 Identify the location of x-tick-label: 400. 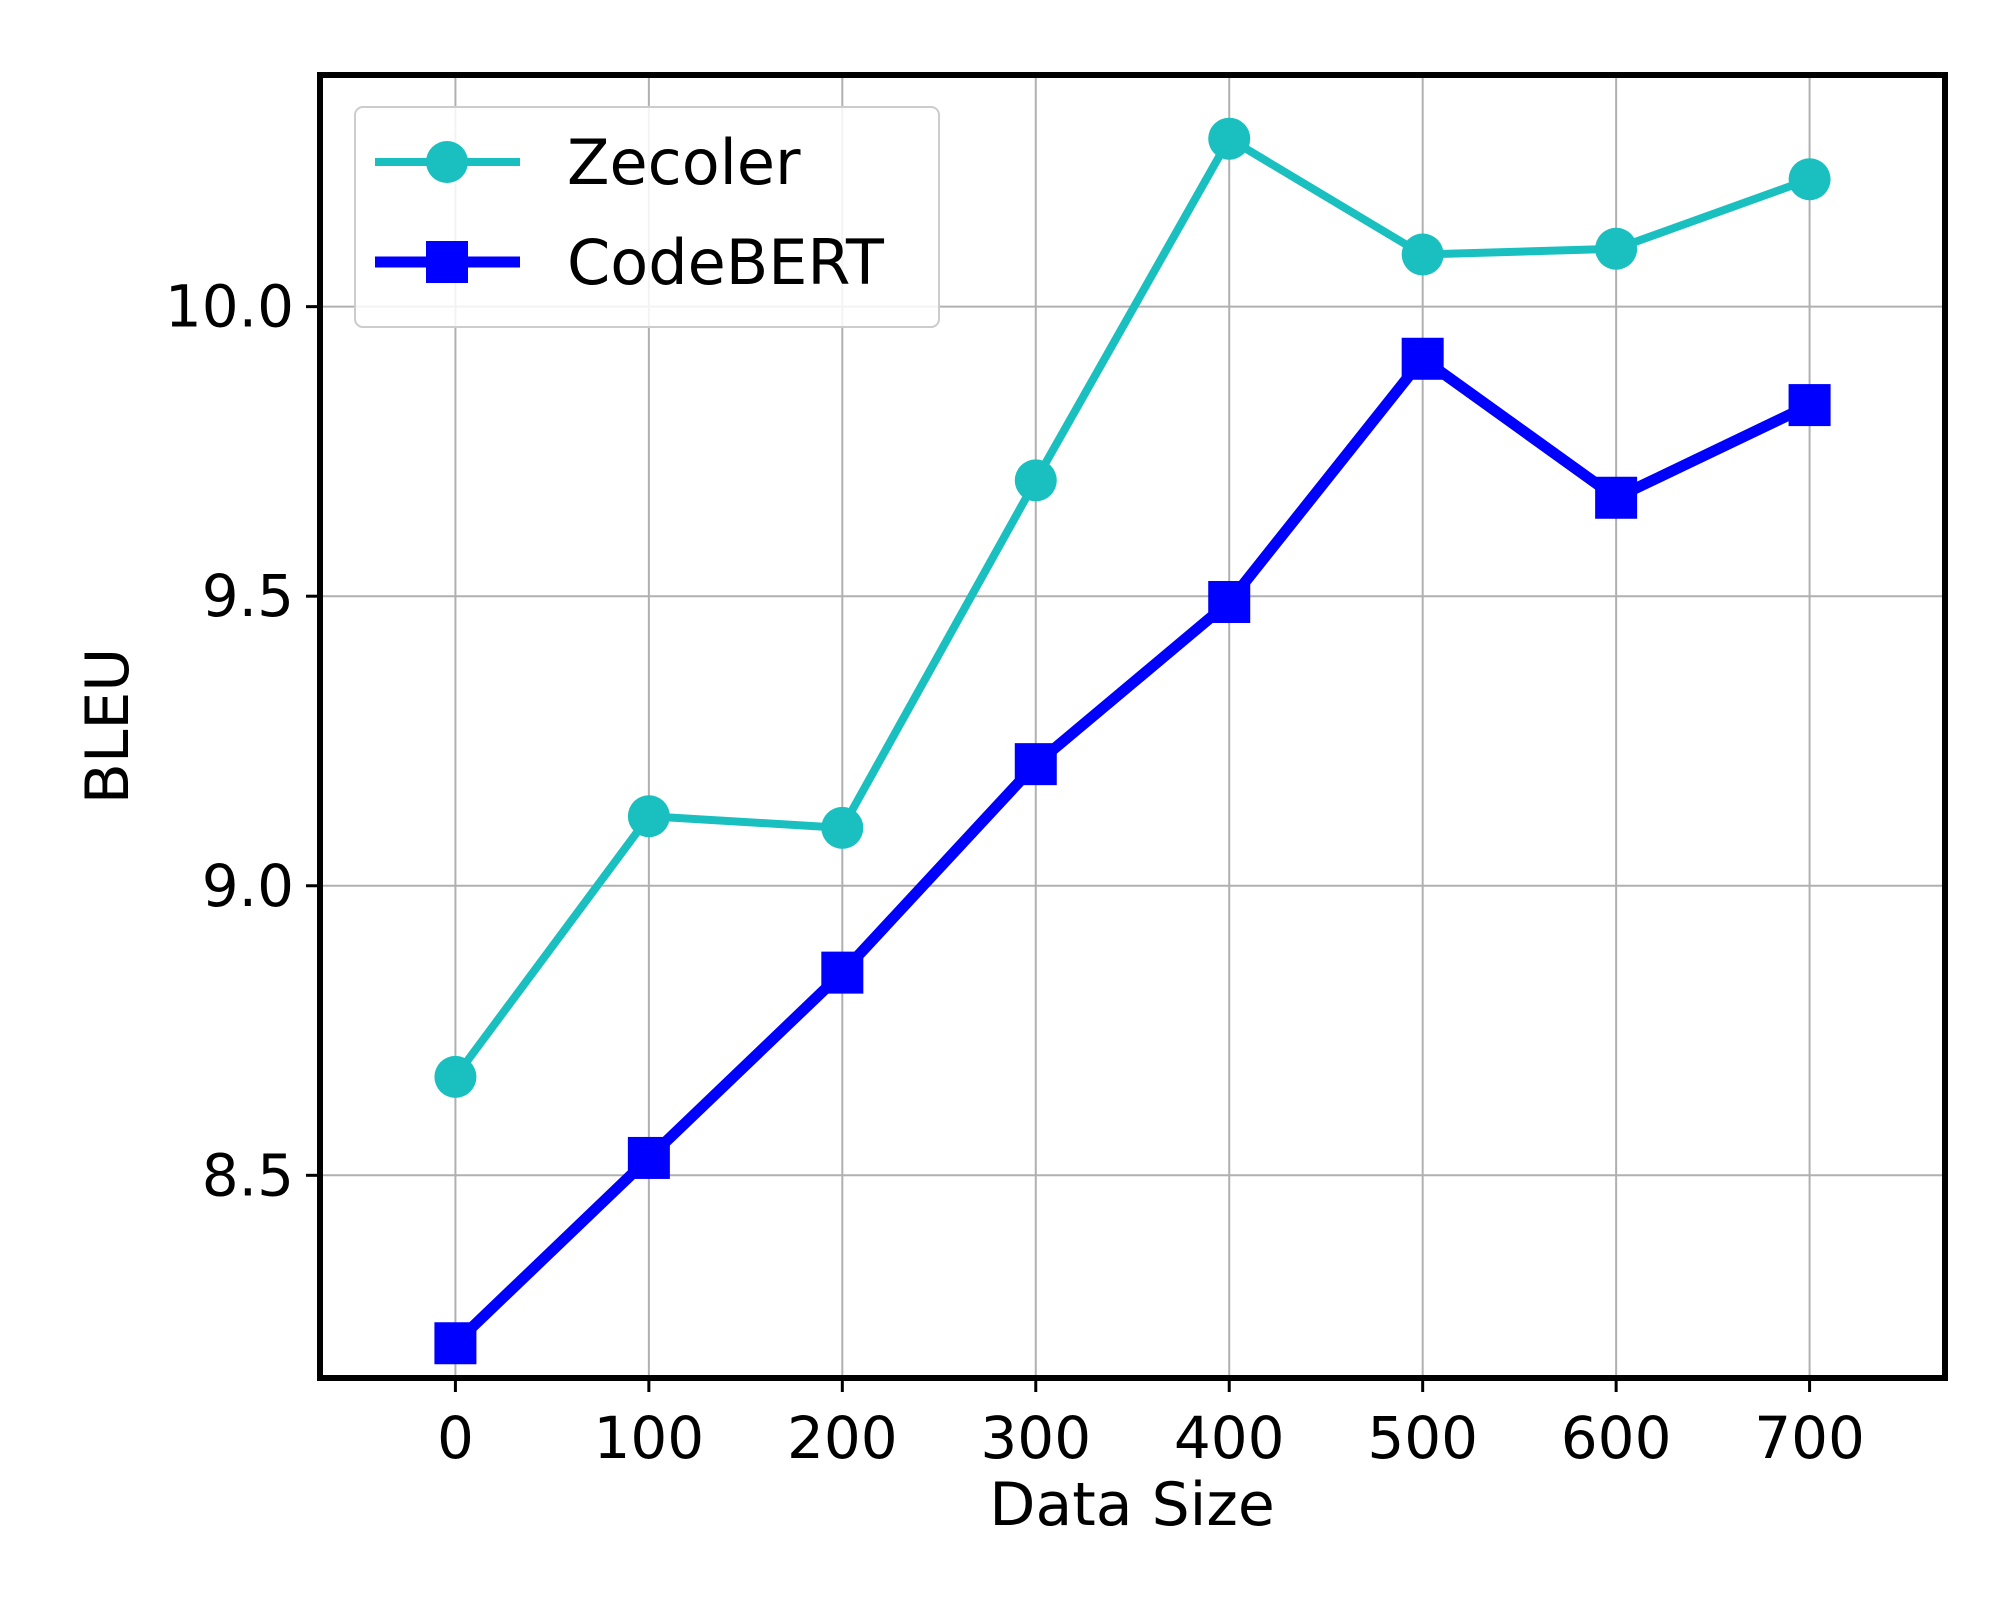
(1229, 1438).